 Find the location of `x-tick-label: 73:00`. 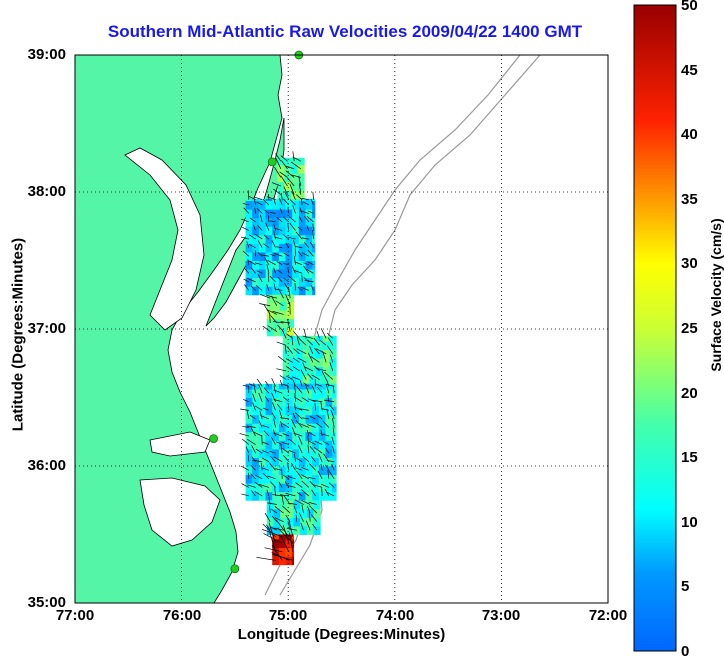

x-tick-label: 73:00 is located at coordinates (501, 615).